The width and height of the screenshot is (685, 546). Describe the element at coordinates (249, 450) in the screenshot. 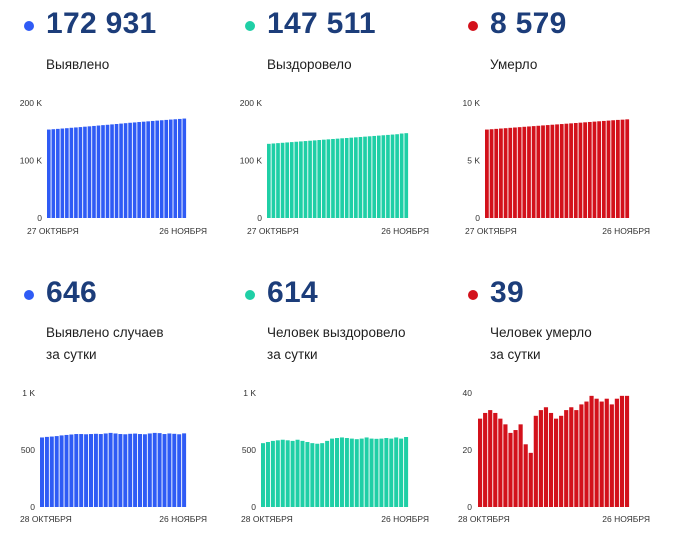

I see `y-tick-label: 500` at that location.